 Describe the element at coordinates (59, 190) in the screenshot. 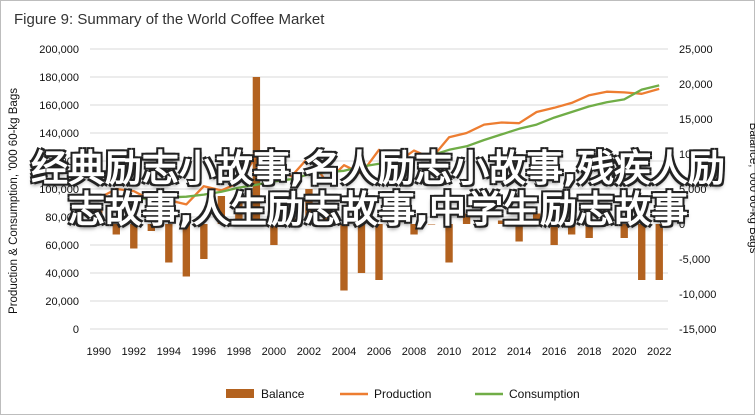

I see `y-left-tick-label: 100,000` at that location.